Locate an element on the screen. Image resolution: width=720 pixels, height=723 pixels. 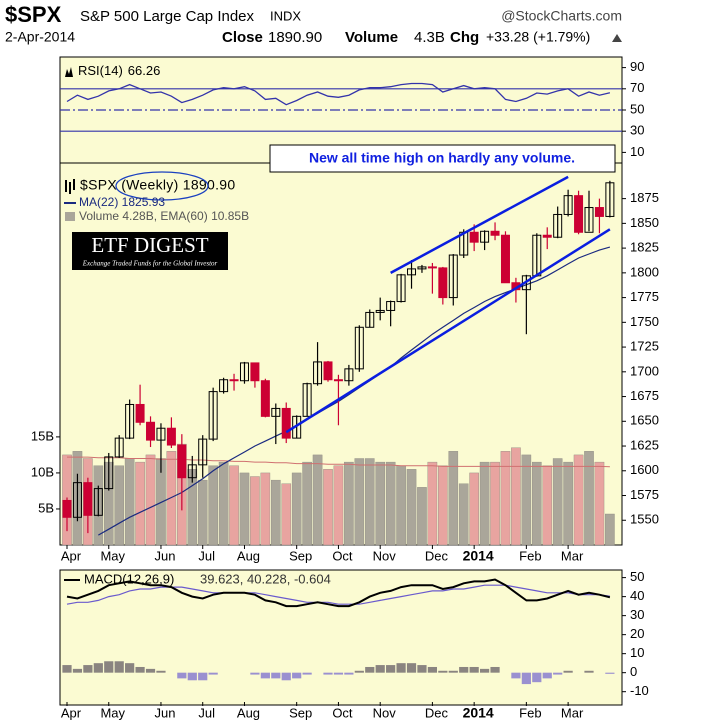
logo-box is located at coordinates (150, 251).